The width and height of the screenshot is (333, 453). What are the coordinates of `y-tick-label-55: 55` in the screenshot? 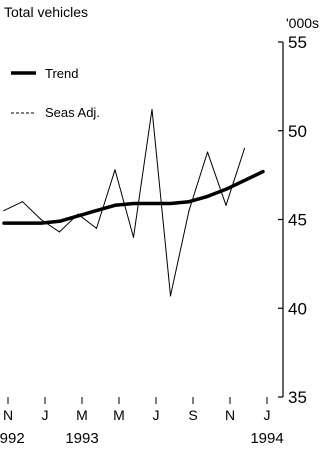 It's located at (297, 42).